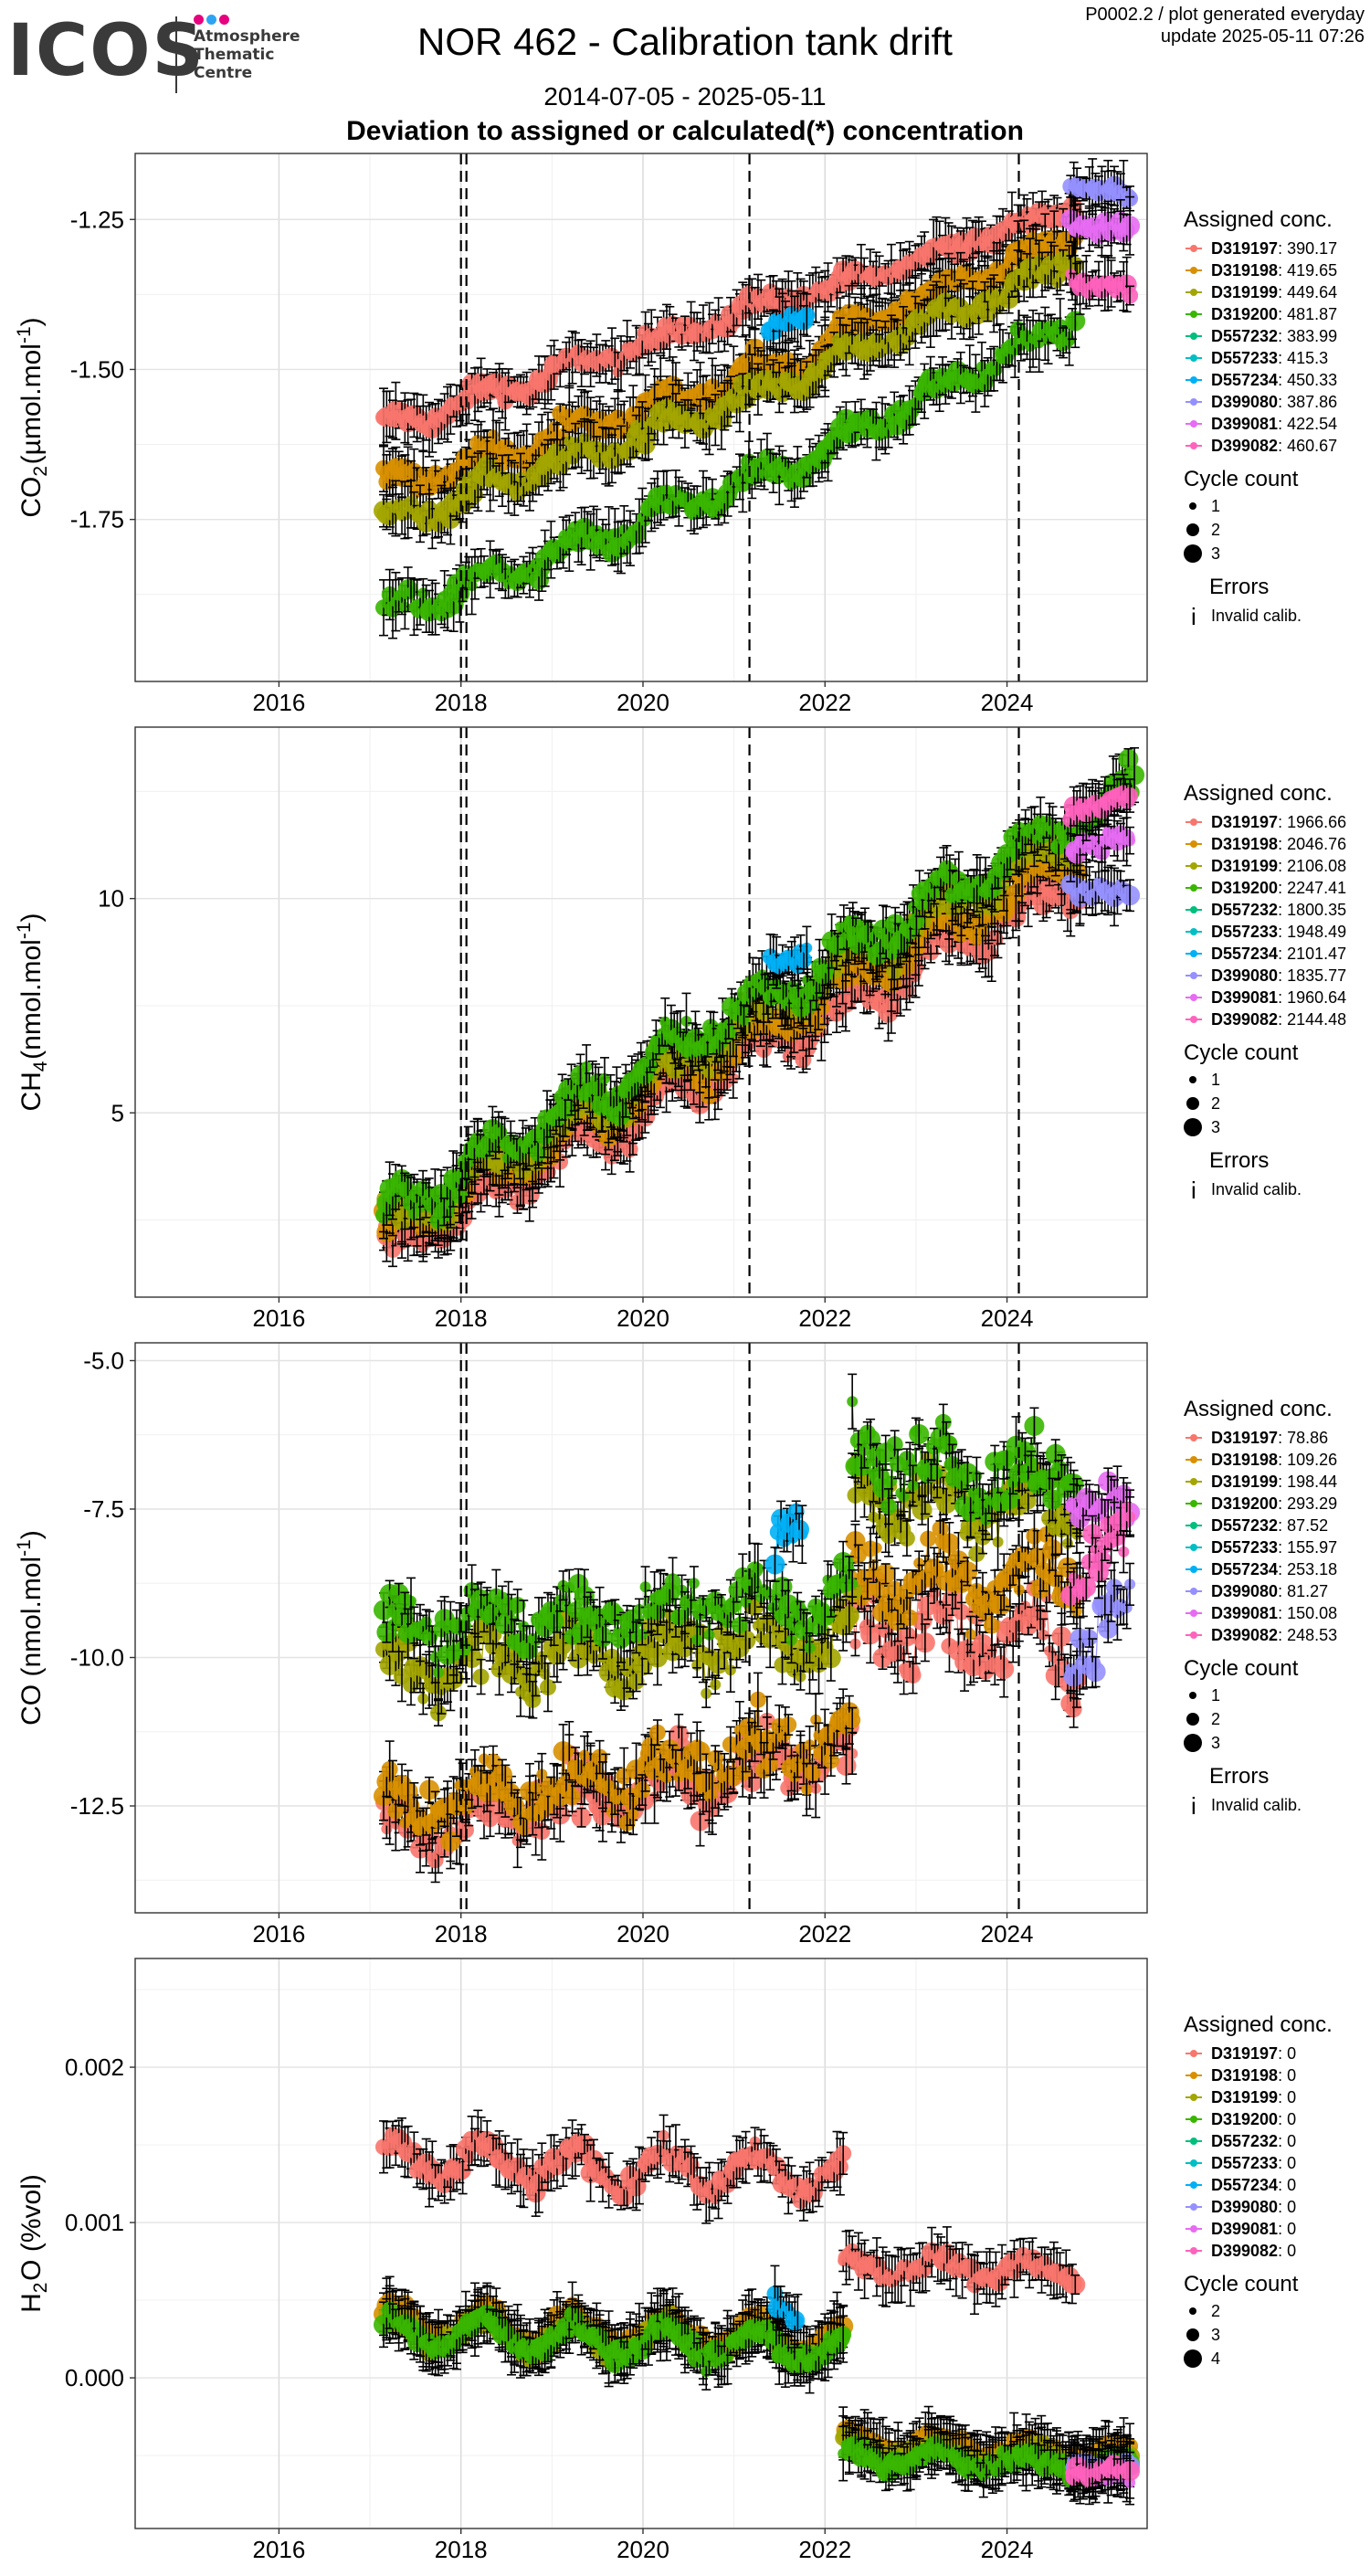 The image size is (1370, 2576). I want to click on legend-entry: D557232: 383.99, so click(1274, 336).